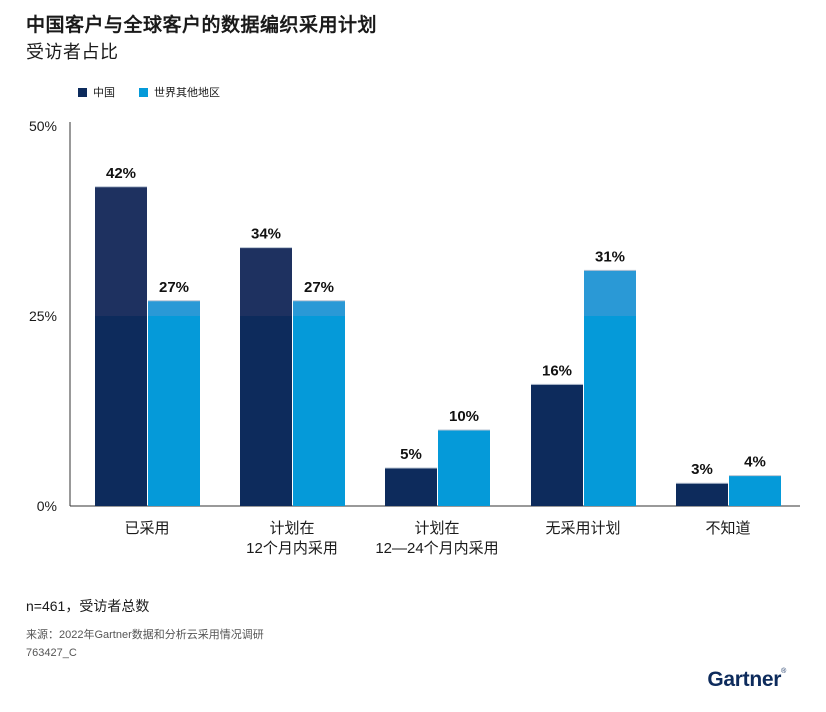 This screenshot has width=826, height=712. Describe the element at coordinates (82, 92) in the screenshot. I see `legend-swatch-china` at that location.